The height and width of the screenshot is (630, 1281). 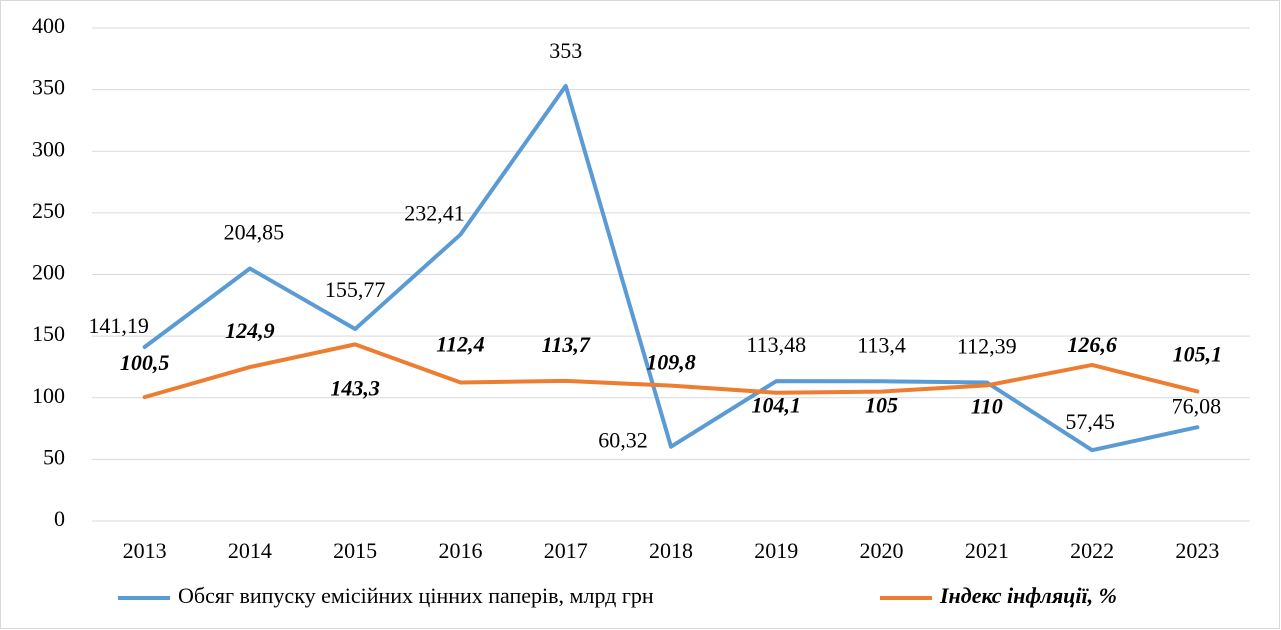 What do you see at coordinates (118, 325) in the screenshot?
I see `data-label: 141,19` at bounding box center [118, 325].